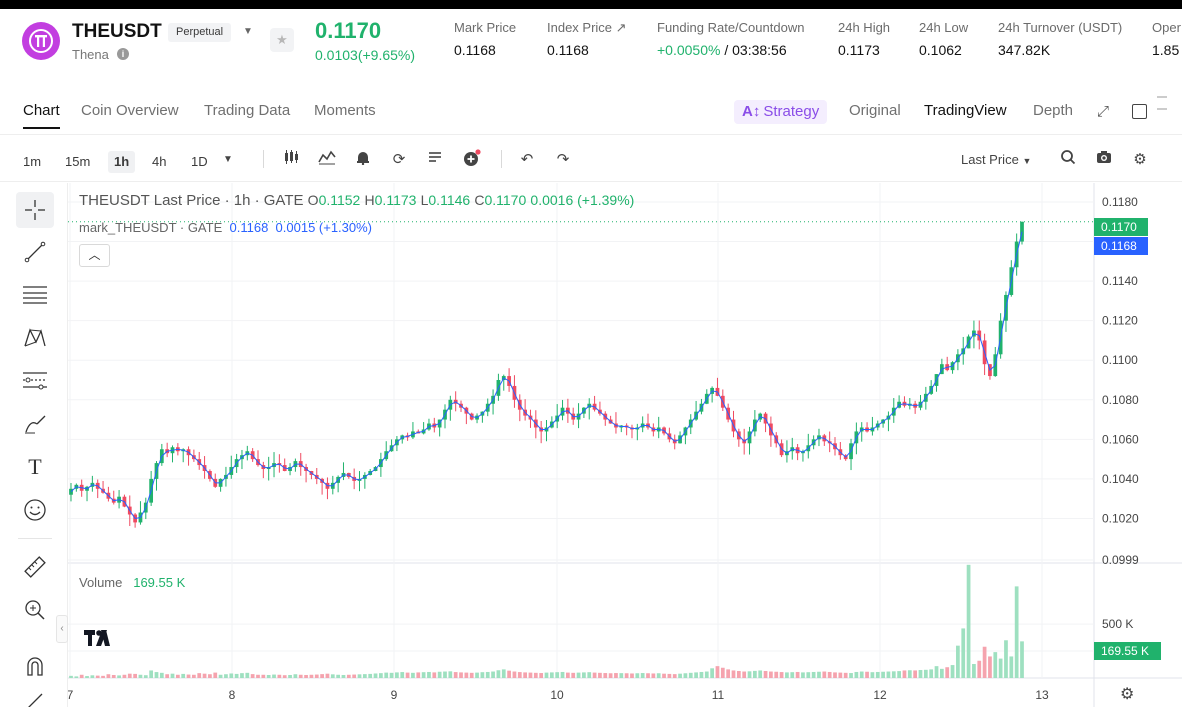 Image resolution: width=1182 pixels, height=712 pixels. Describe the element at coordinates (35, 510) in the screenshot. I see `emoji-icon` at that location.